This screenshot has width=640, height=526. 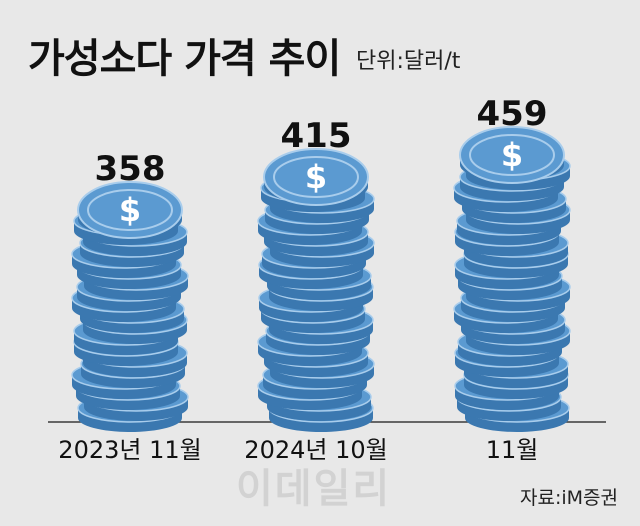 I want to click on bar-2: $, so click(x=316, y=290).